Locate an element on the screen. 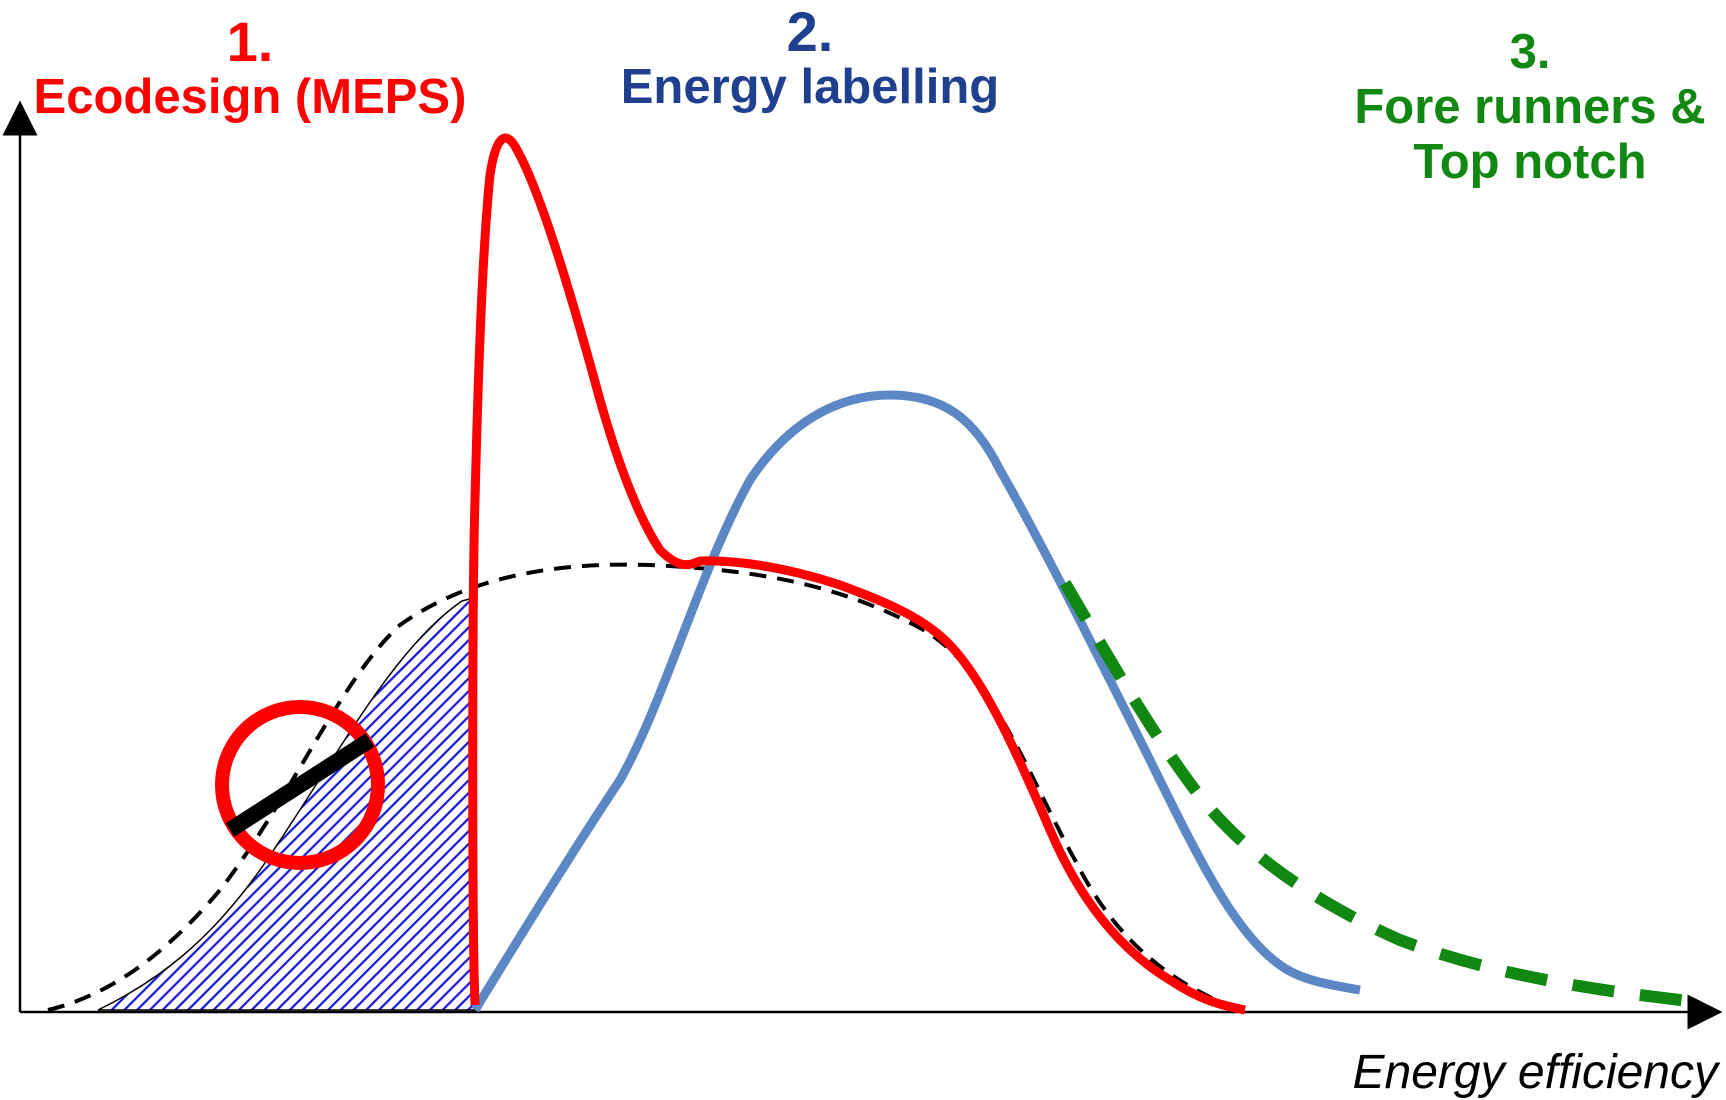 Image resolution: width=1726 pixels, height=1100 pixels. forerunners-curve is located at coordinates (1379, 793).